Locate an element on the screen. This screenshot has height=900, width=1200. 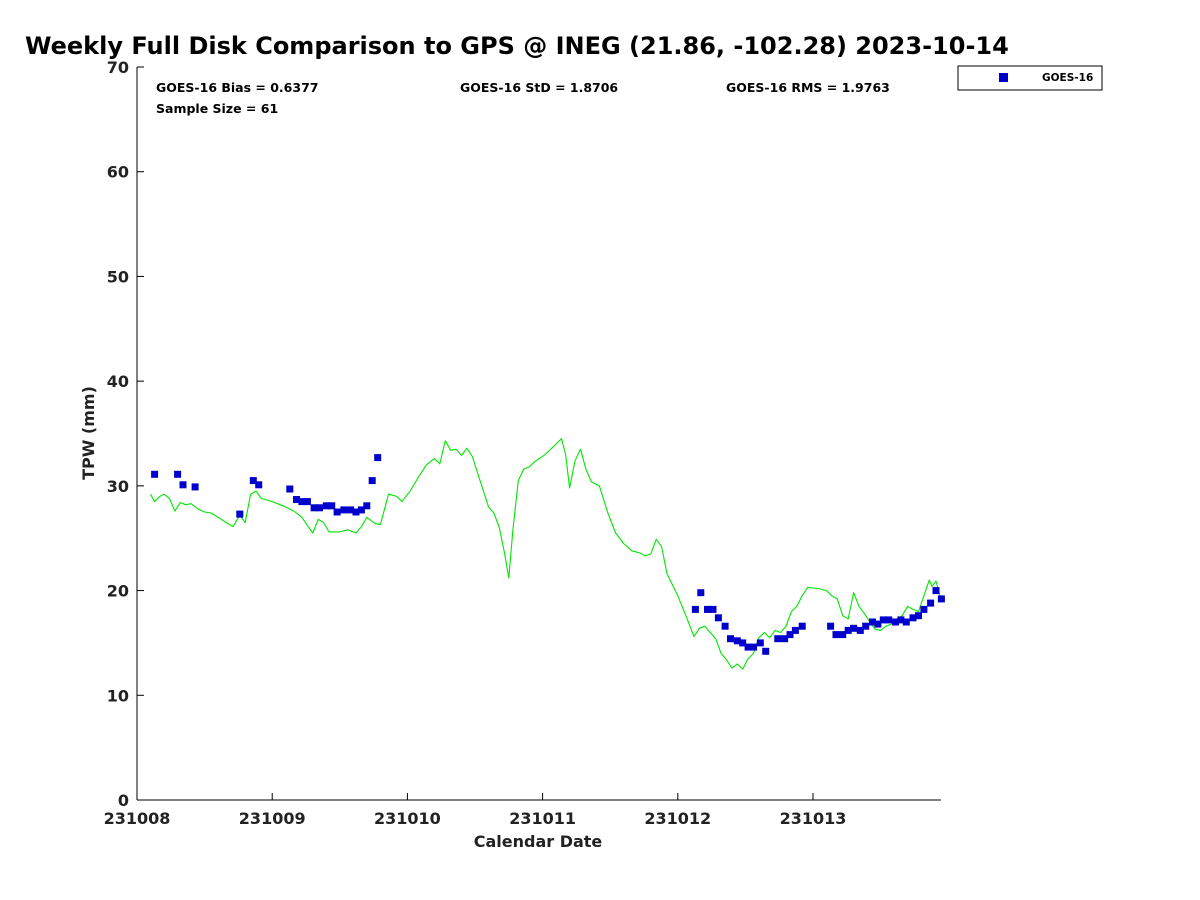
x-axis-label: Calendar Date is located at coordinates (538, 841).